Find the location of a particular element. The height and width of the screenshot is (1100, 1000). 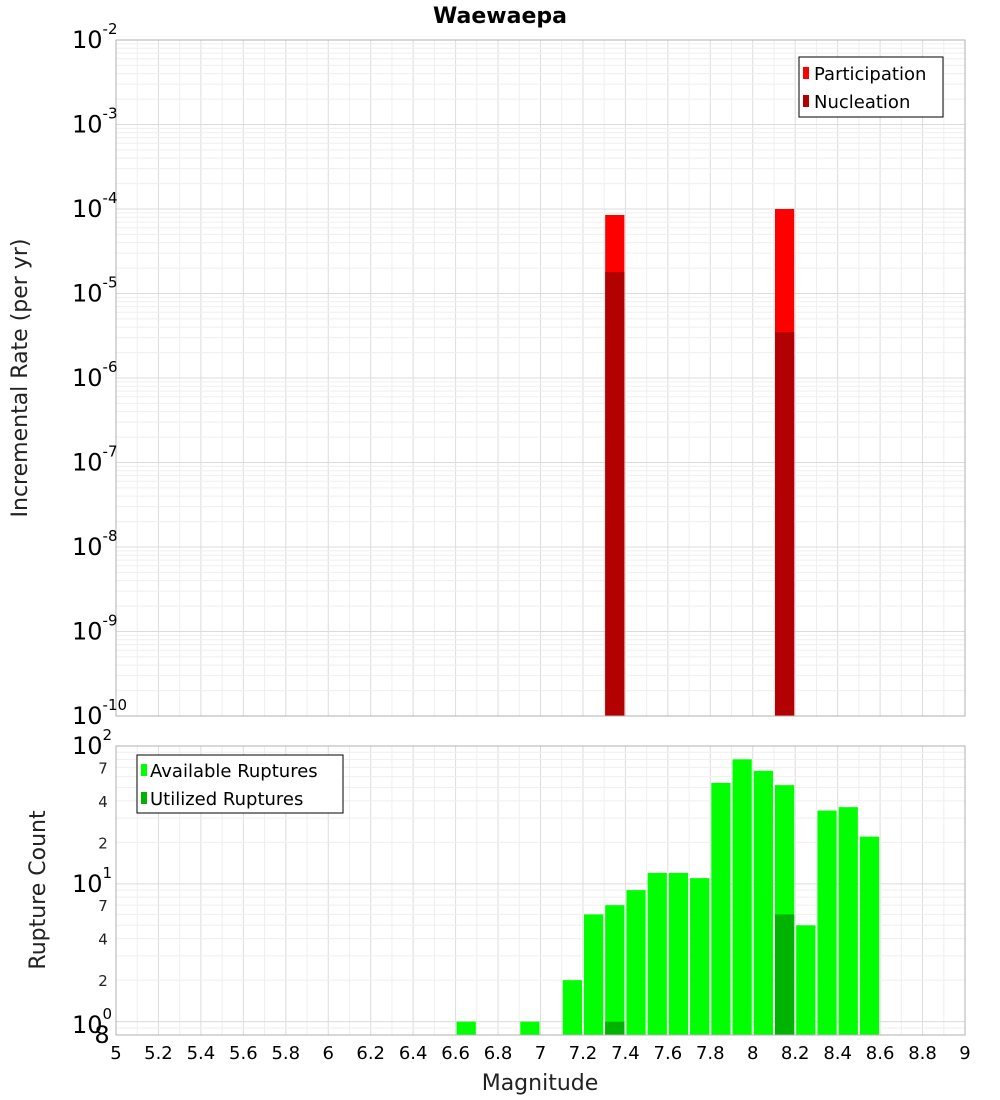

magnitude-tick-label: 6 is located at coordinates (328, 1053).